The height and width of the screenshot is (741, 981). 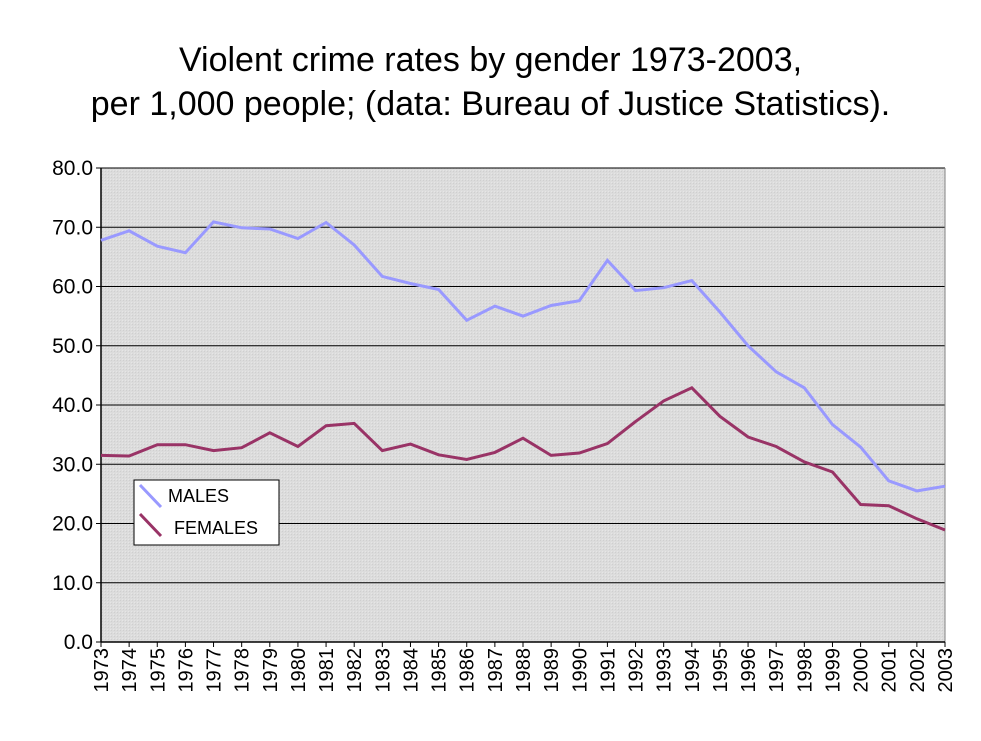 What do you see at coordinates (243, 670) in the screenshot?
I see `x-tick-label: 1978` at bounding box center [243, 670].